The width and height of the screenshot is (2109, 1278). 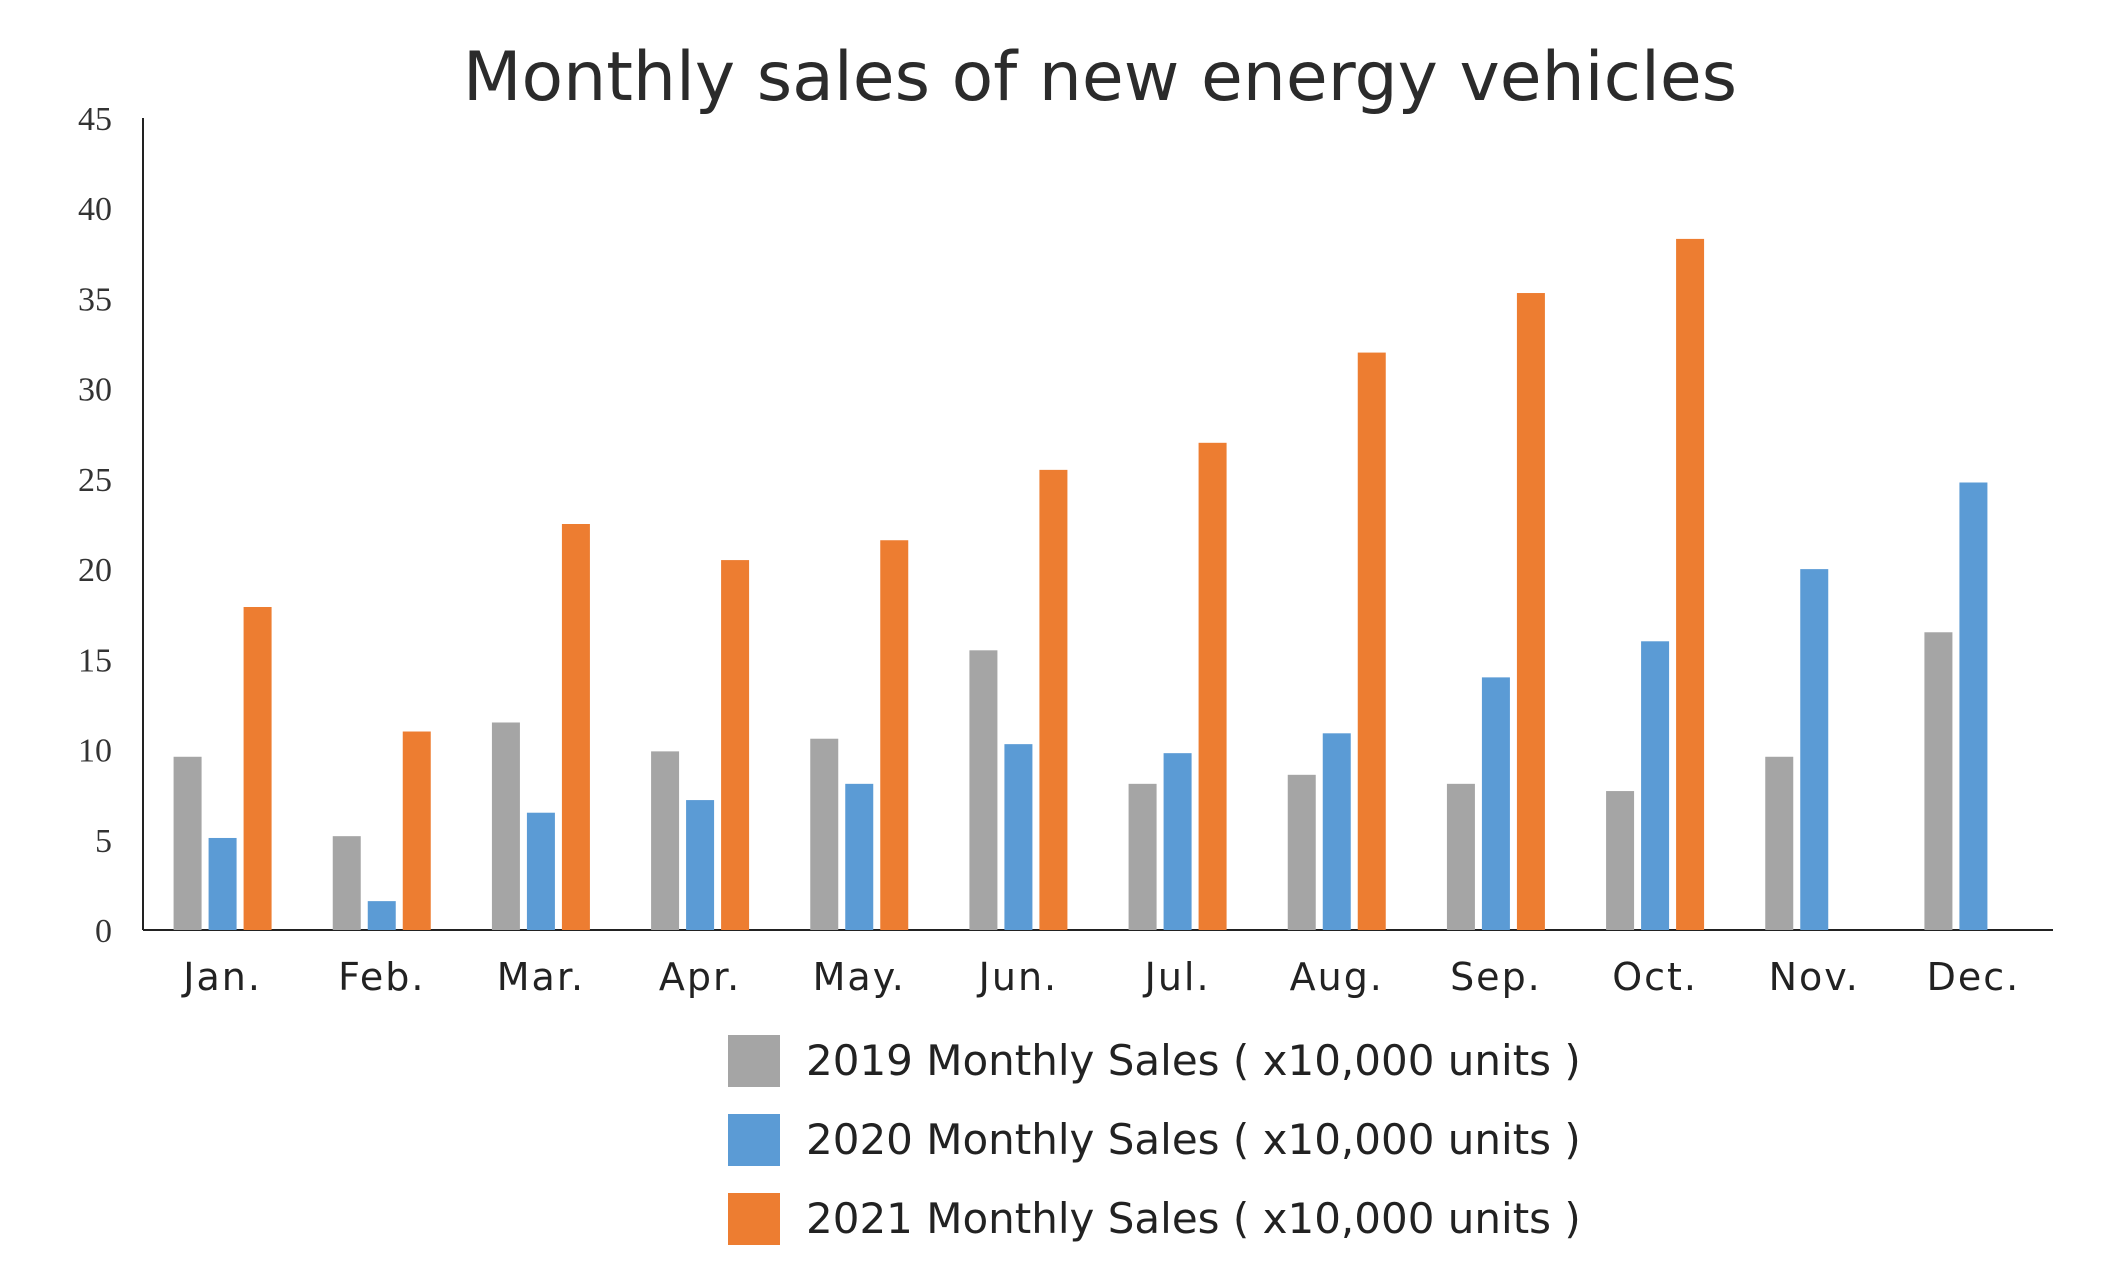 I want to click on x-tick-label: Sep., so click(x=1496, y=977).